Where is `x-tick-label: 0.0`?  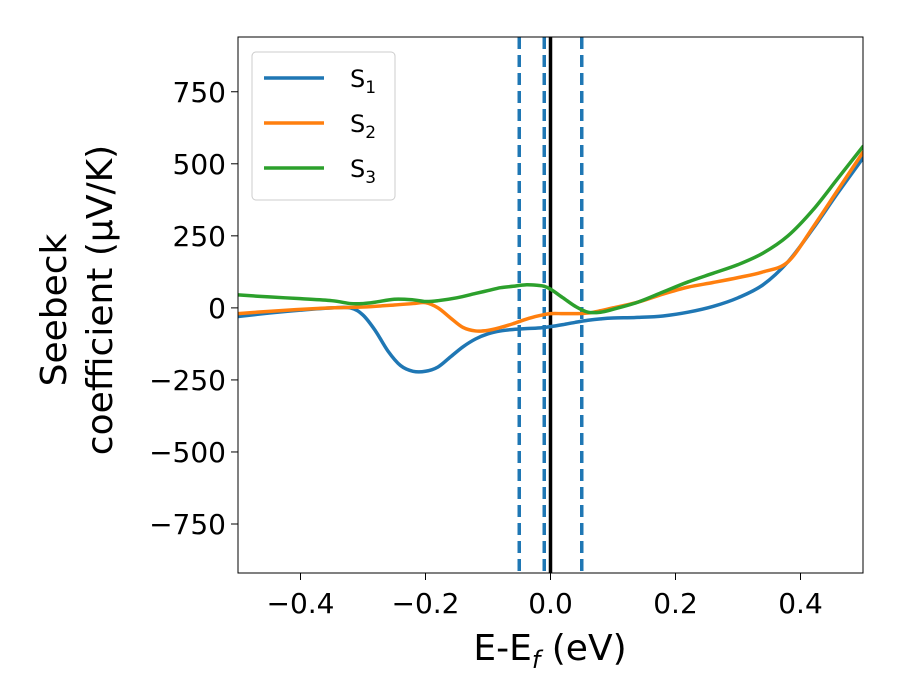
x-tick-label: 0.0 is located at coordinates (550, 603).